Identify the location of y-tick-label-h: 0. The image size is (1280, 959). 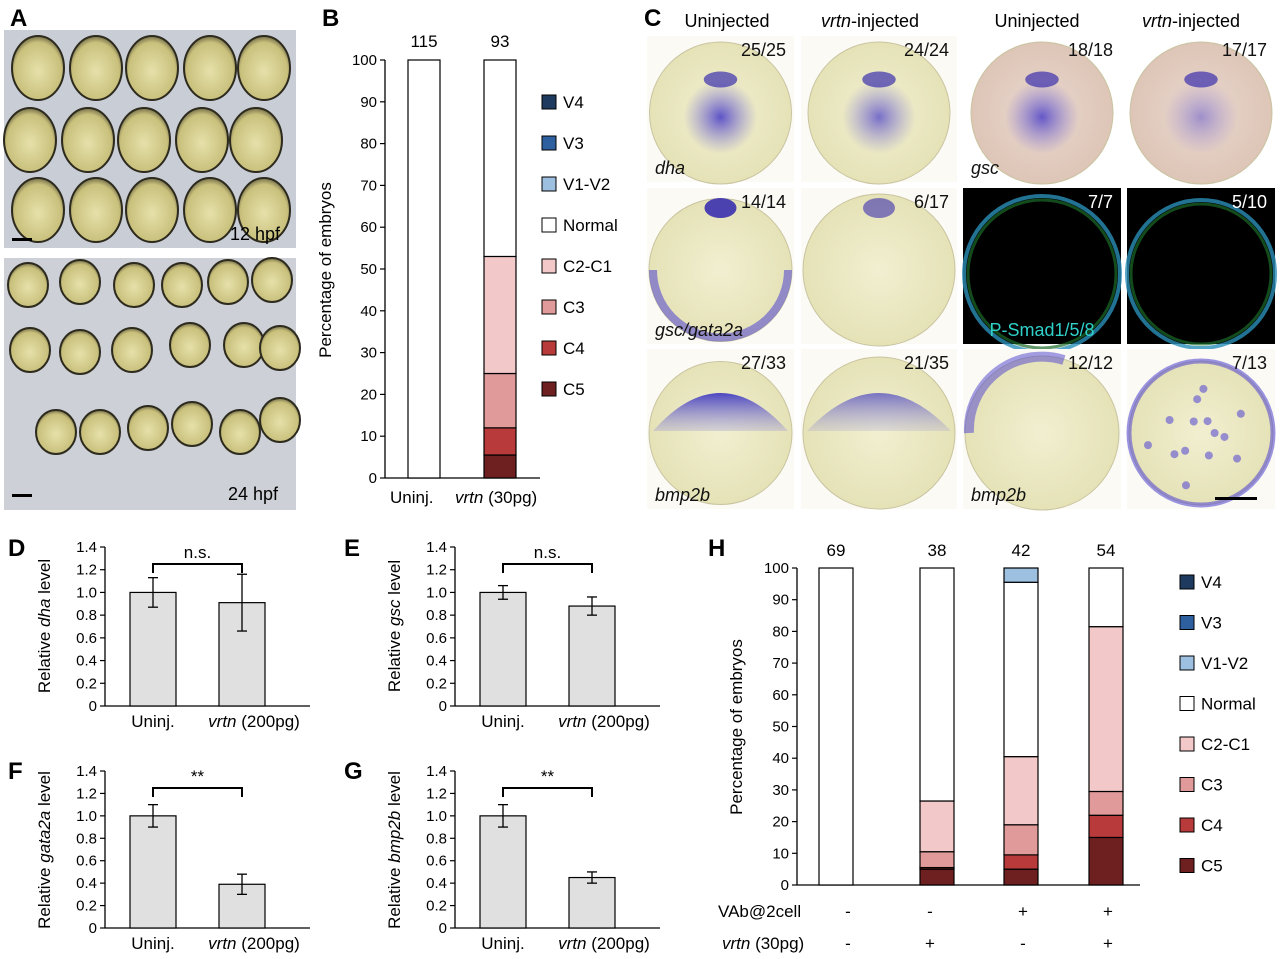
(785, 885).